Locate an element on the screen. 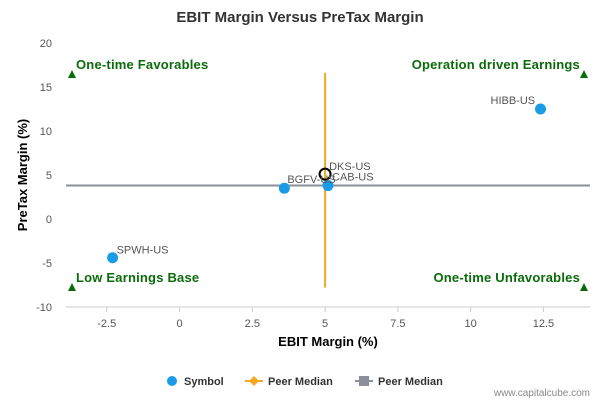 The height and width of the screenshot is (400, 600). x-tick-label: 5 is located at coordinates (325, 324).